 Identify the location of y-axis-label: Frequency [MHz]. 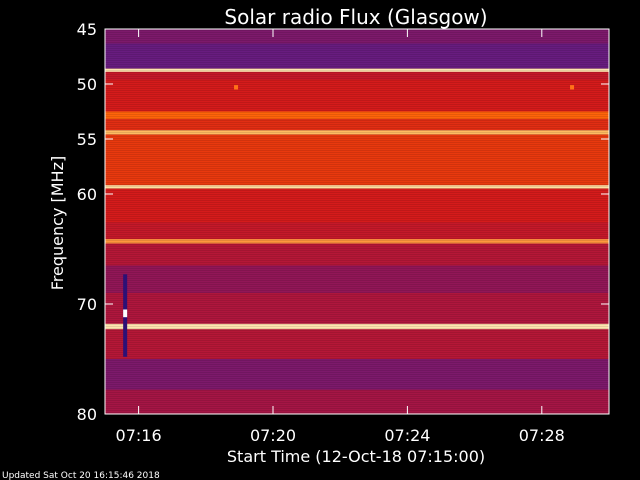
(57, 223).